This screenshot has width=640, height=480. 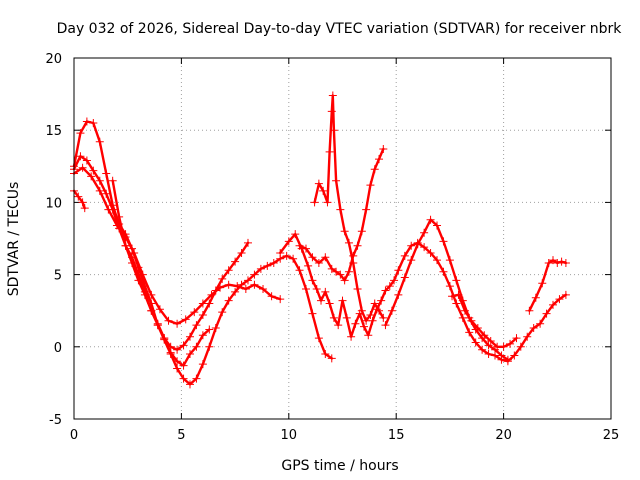 I want to click on y-tick-label: 10, so click(x=53, y=203).